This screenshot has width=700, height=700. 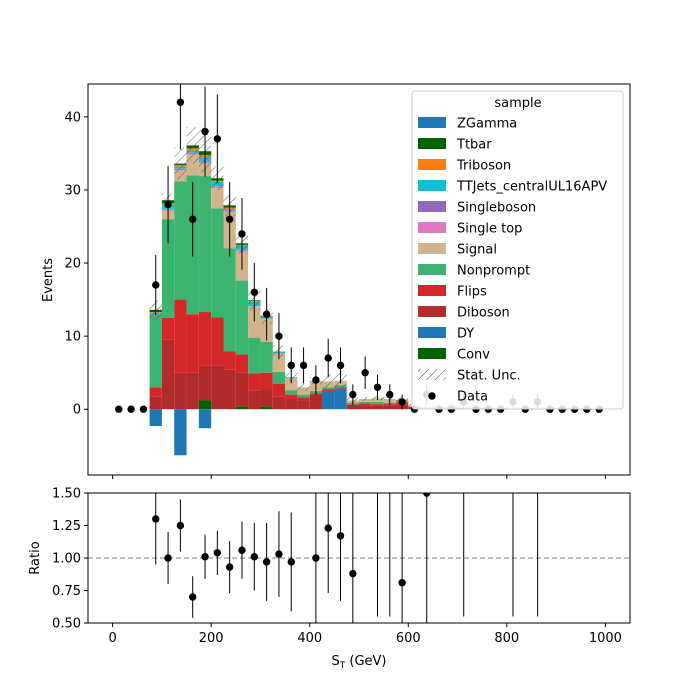 I want to click on legend-entry: Nonprompt, so click(x=474, y=271).